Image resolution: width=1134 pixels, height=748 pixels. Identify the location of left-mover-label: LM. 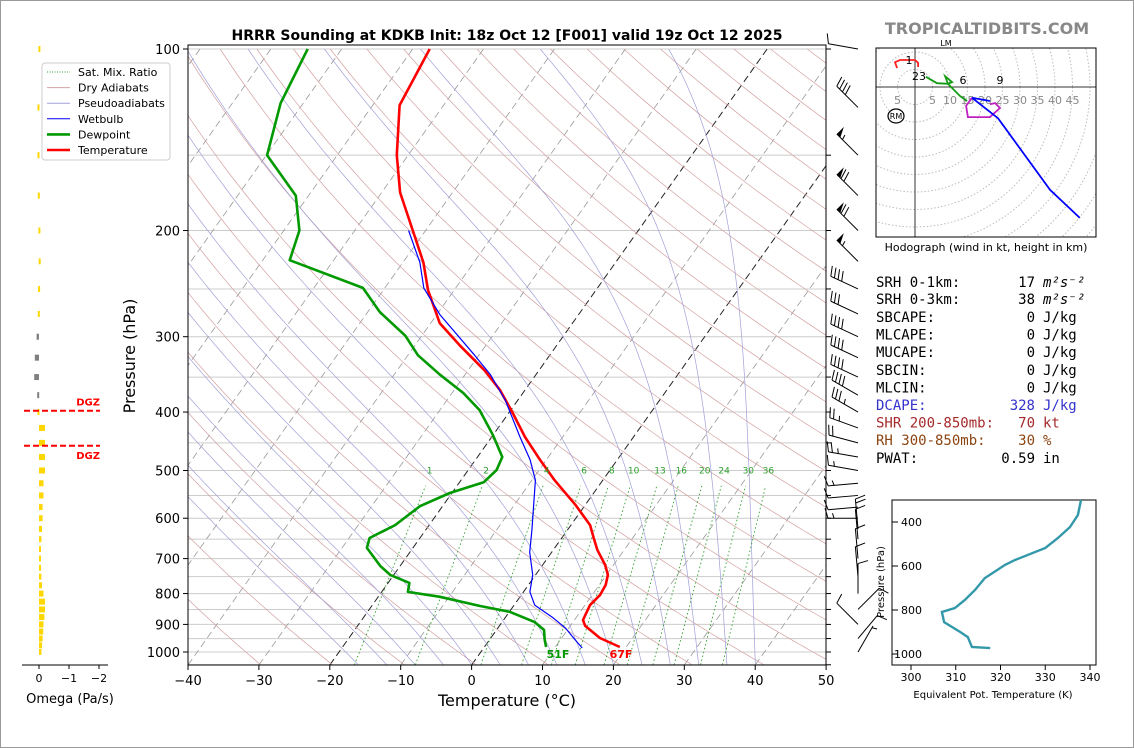
(945, 43).